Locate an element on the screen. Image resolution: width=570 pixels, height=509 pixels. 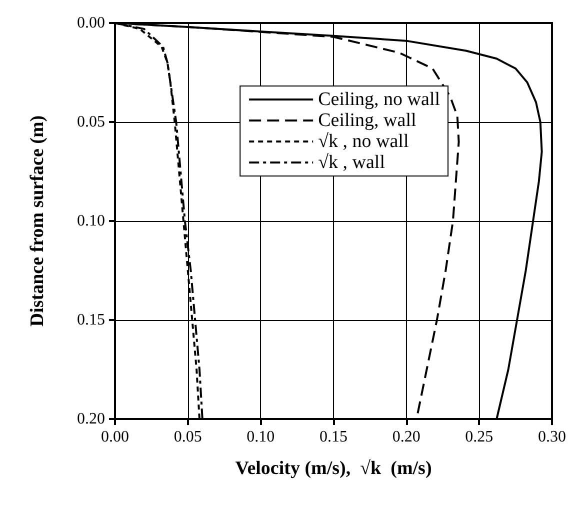
x-tick-label: 0.25 is located at coordinates (479, 437).